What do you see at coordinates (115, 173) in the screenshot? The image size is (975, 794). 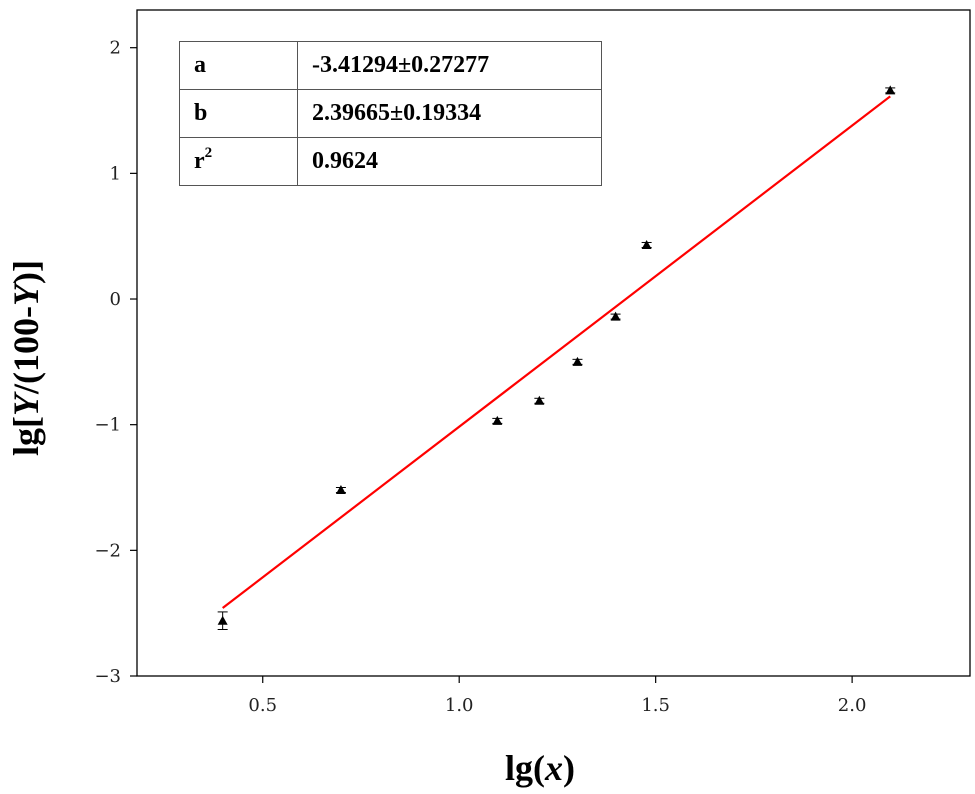 I see `y-tick-label: 1` at bounding box center [115, 173].